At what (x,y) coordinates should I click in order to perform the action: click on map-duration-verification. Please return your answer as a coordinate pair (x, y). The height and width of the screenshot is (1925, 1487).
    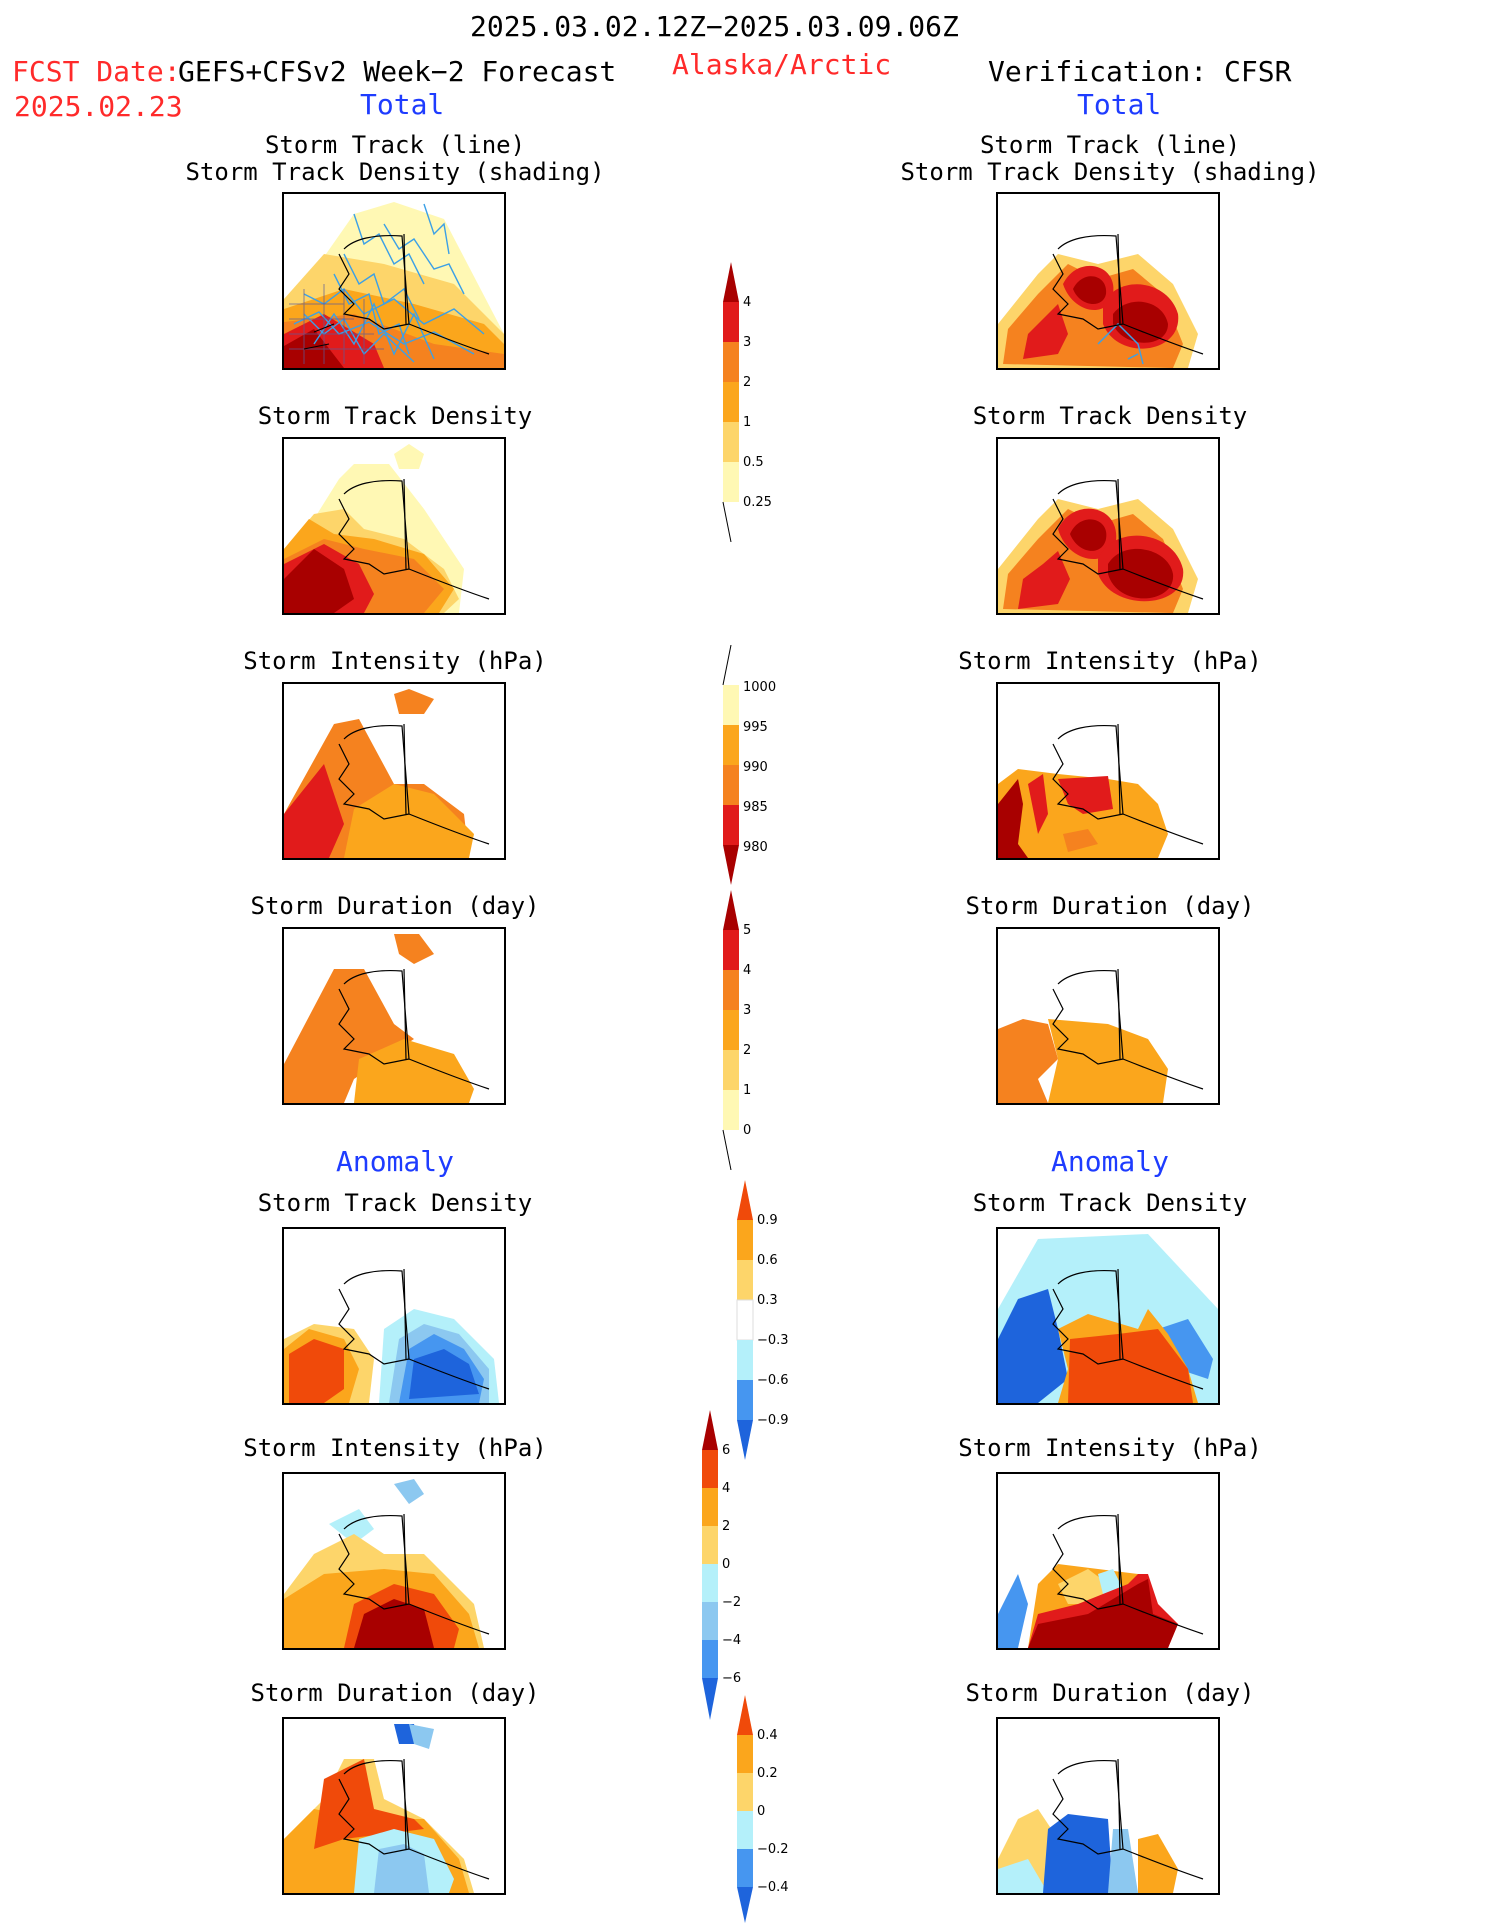
    Looking at the image, I should click on (1108, 1016).